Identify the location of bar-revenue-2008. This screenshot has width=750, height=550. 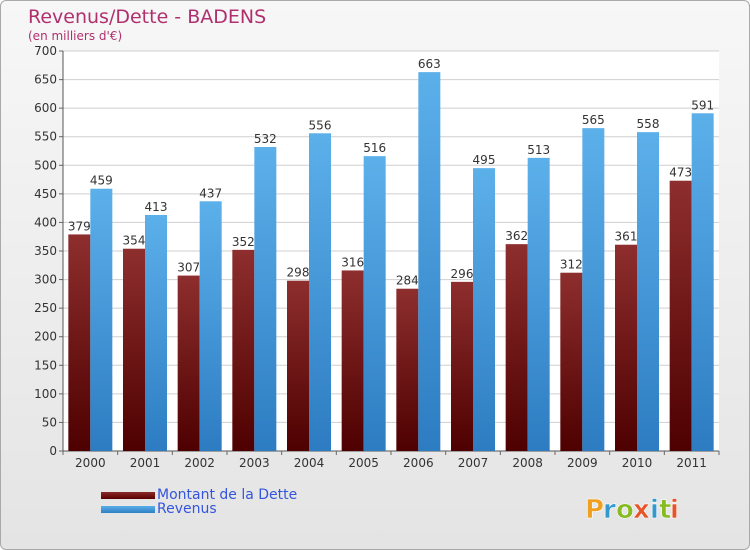
(538, 304).